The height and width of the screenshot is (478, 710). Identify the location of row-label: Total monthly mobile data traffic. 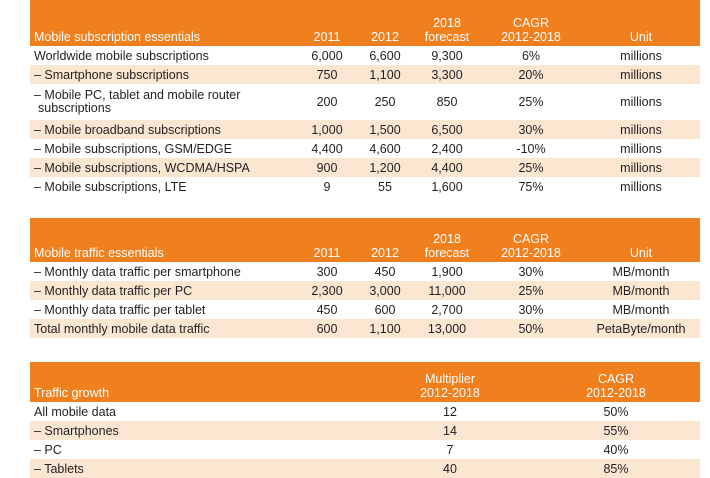
(164, 328).